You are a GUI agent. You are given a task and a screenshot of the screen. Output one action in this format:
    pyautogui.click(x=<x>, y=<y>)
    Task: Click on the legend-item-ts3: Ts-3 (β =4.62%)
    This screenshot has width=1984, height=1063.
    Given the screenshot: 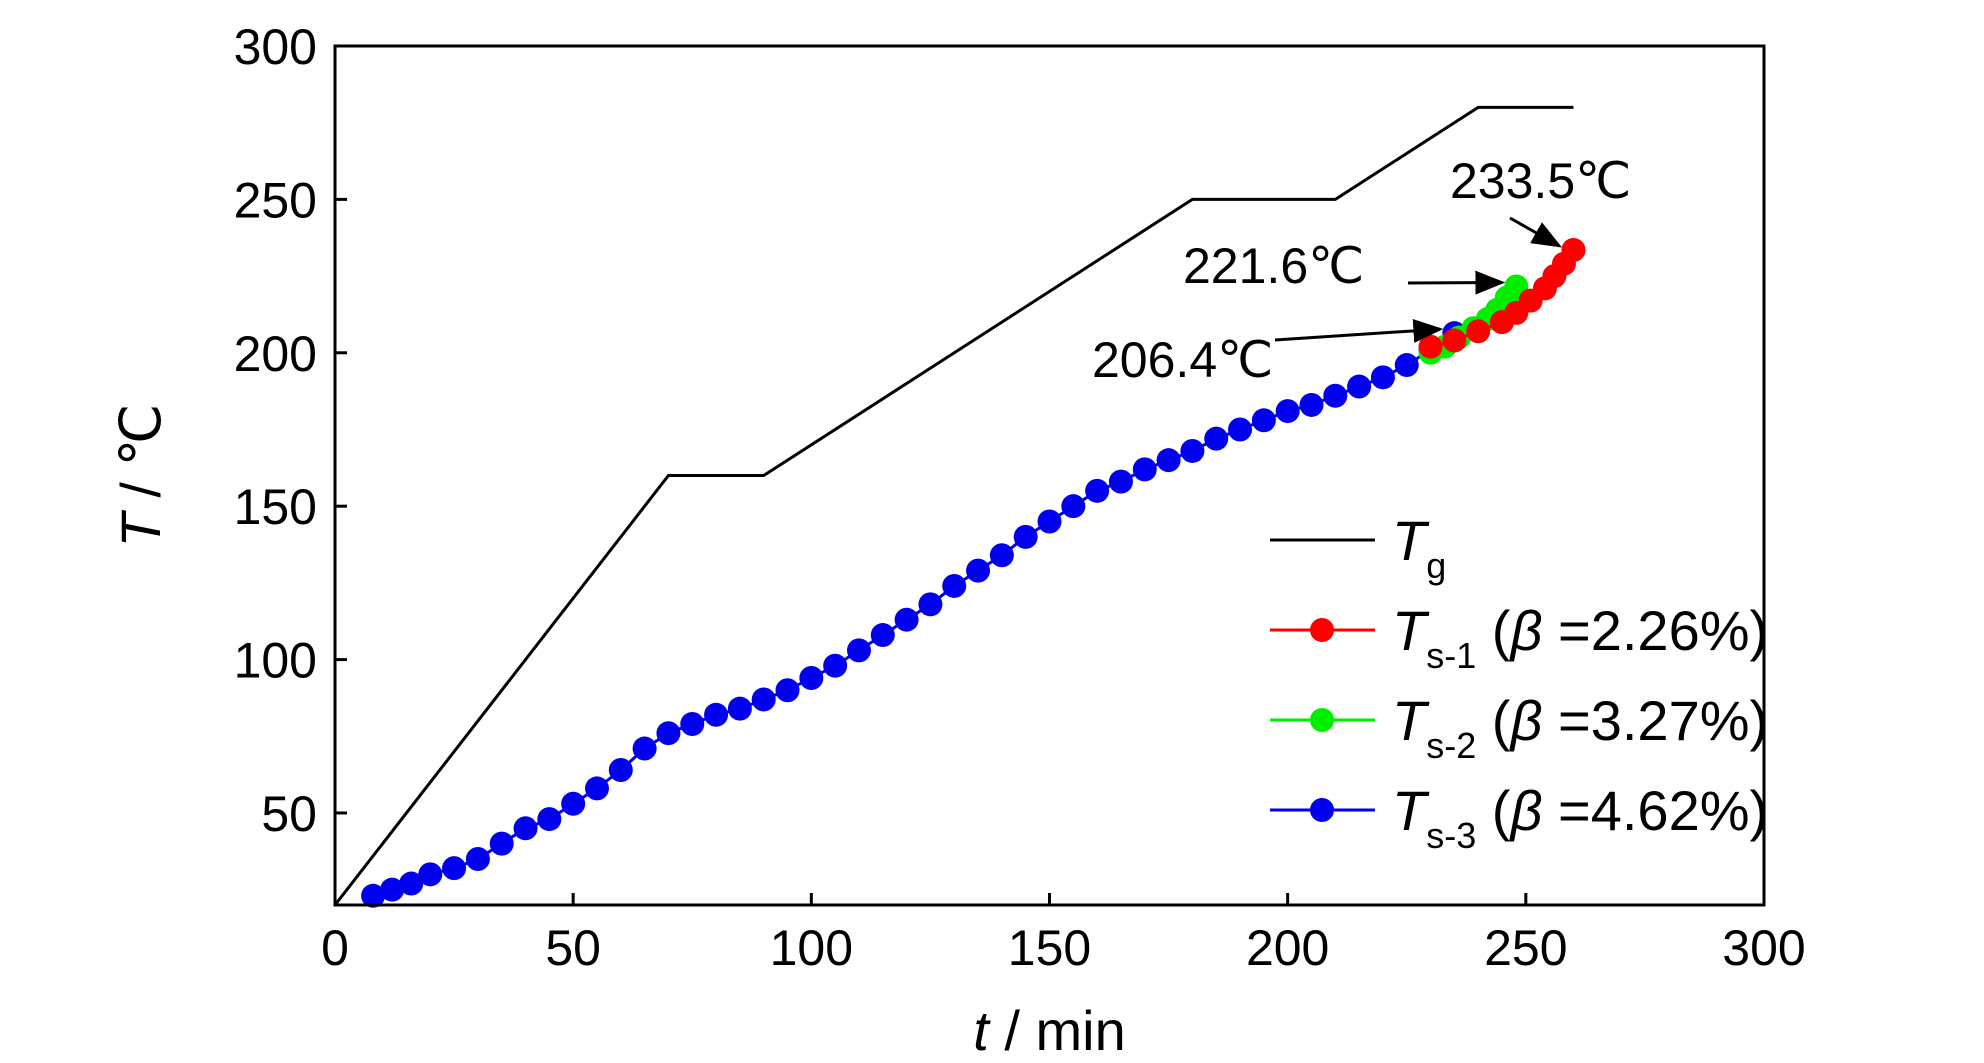 What is the action you would take?
    pyautogui.click(x=1519, y=817)
    